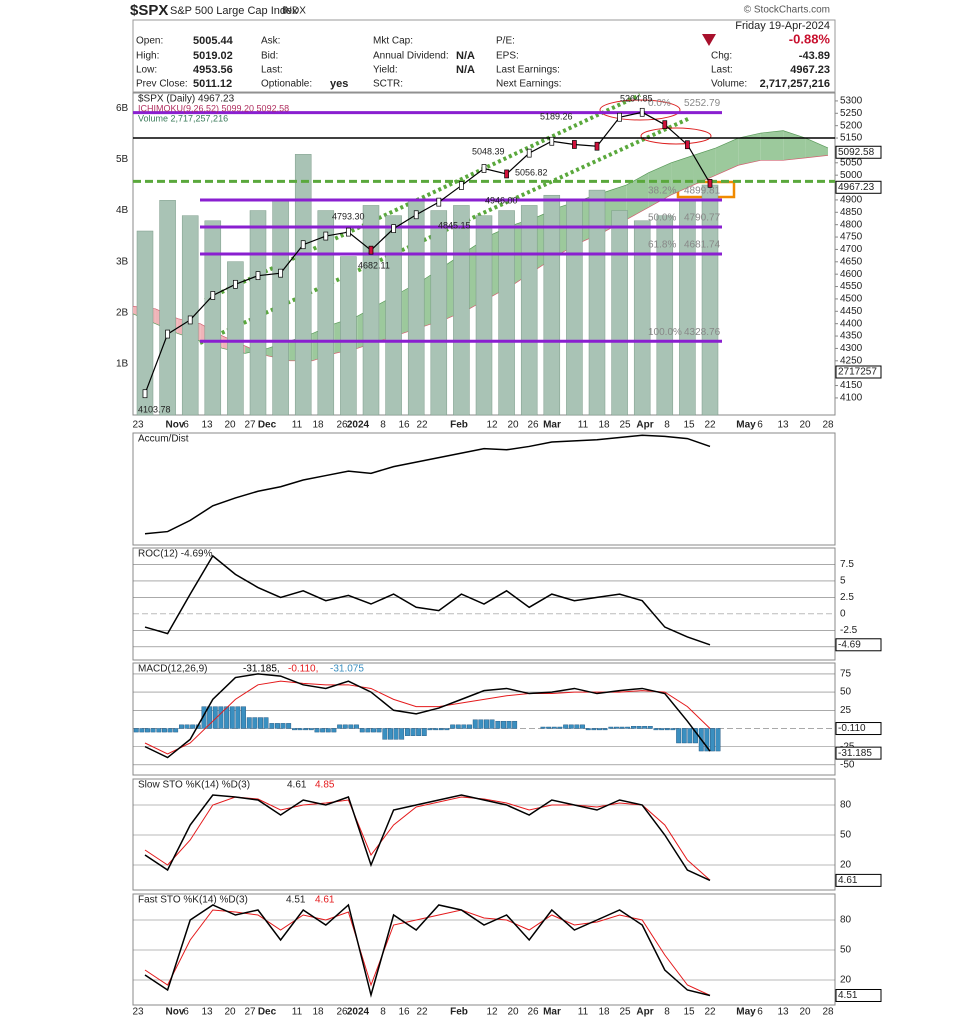 Image resolution: width=980 pixels, height=1021 pixels. I want to click on field-label: Low:, so click(146, 70).